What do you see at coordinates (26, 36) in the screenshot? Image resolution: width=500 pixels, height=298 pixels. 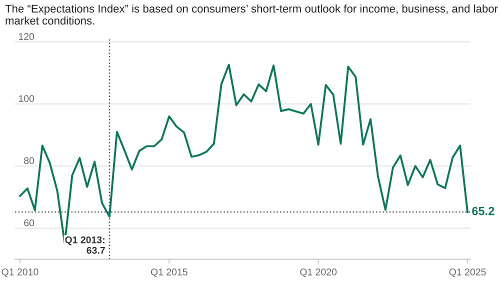 I see `y-tick-label: 120` at bounding box center [26, 36].